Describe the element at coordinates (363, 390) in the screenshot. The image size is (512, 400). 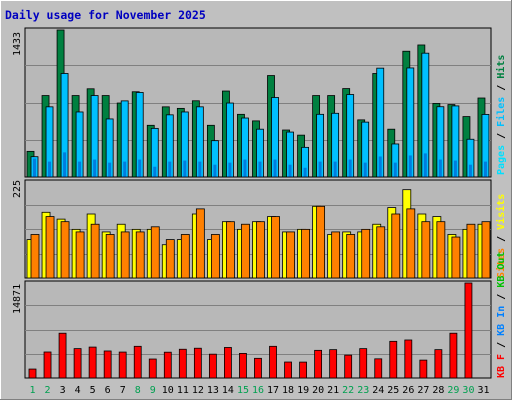
I see `day-label-23: 23` at that location.